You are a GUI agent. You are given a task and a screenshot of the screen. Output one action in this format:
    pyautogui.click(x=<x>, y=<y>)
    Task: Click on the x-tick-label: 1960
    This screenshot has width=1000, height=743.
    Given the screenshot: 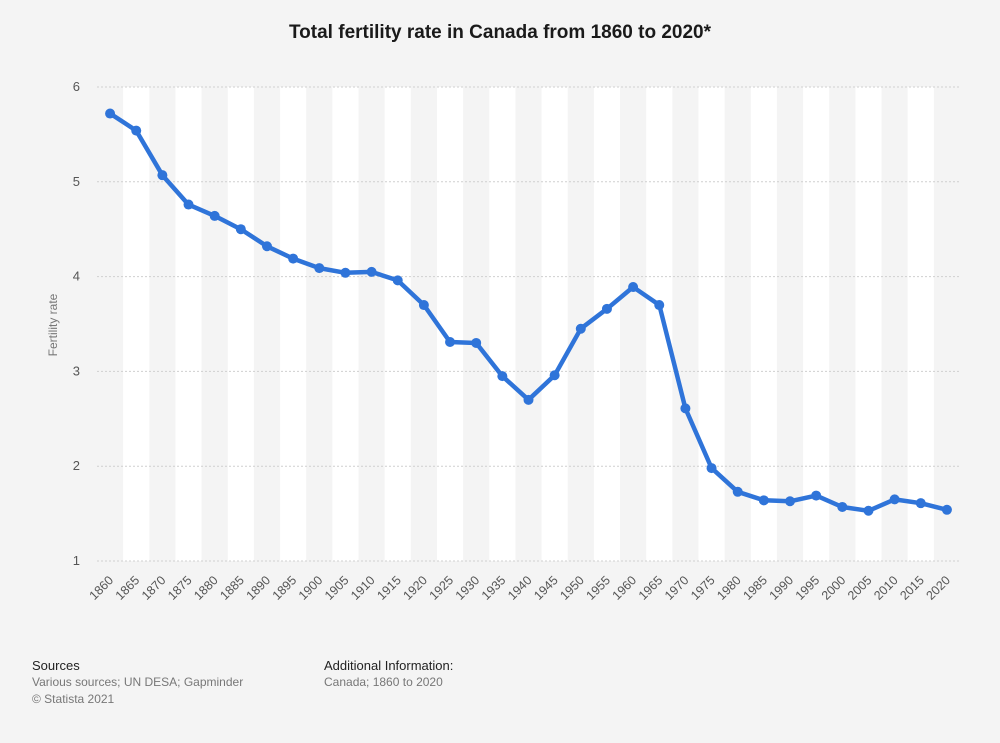 What is the action you would take?
    pyautogui.click(x=625, y=588)
    